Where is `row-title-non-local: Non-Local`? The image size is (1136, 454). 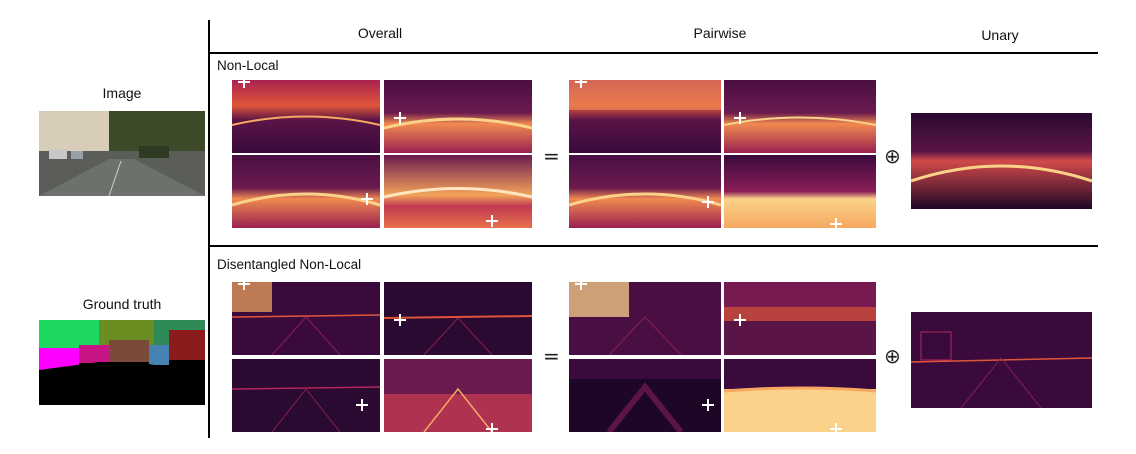
row-title-non-local: Non-Local is located at coordinates (248, 65).